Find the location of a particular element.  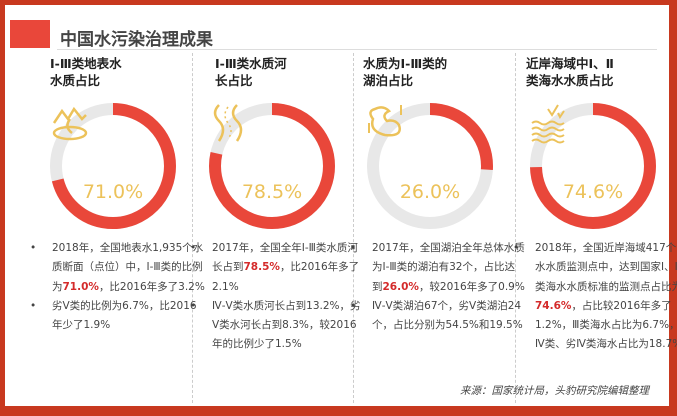

metric-heading: 水质为Ⅰ-Ⅲ类的 湖泊占比 is located at coordinates (440, 75).